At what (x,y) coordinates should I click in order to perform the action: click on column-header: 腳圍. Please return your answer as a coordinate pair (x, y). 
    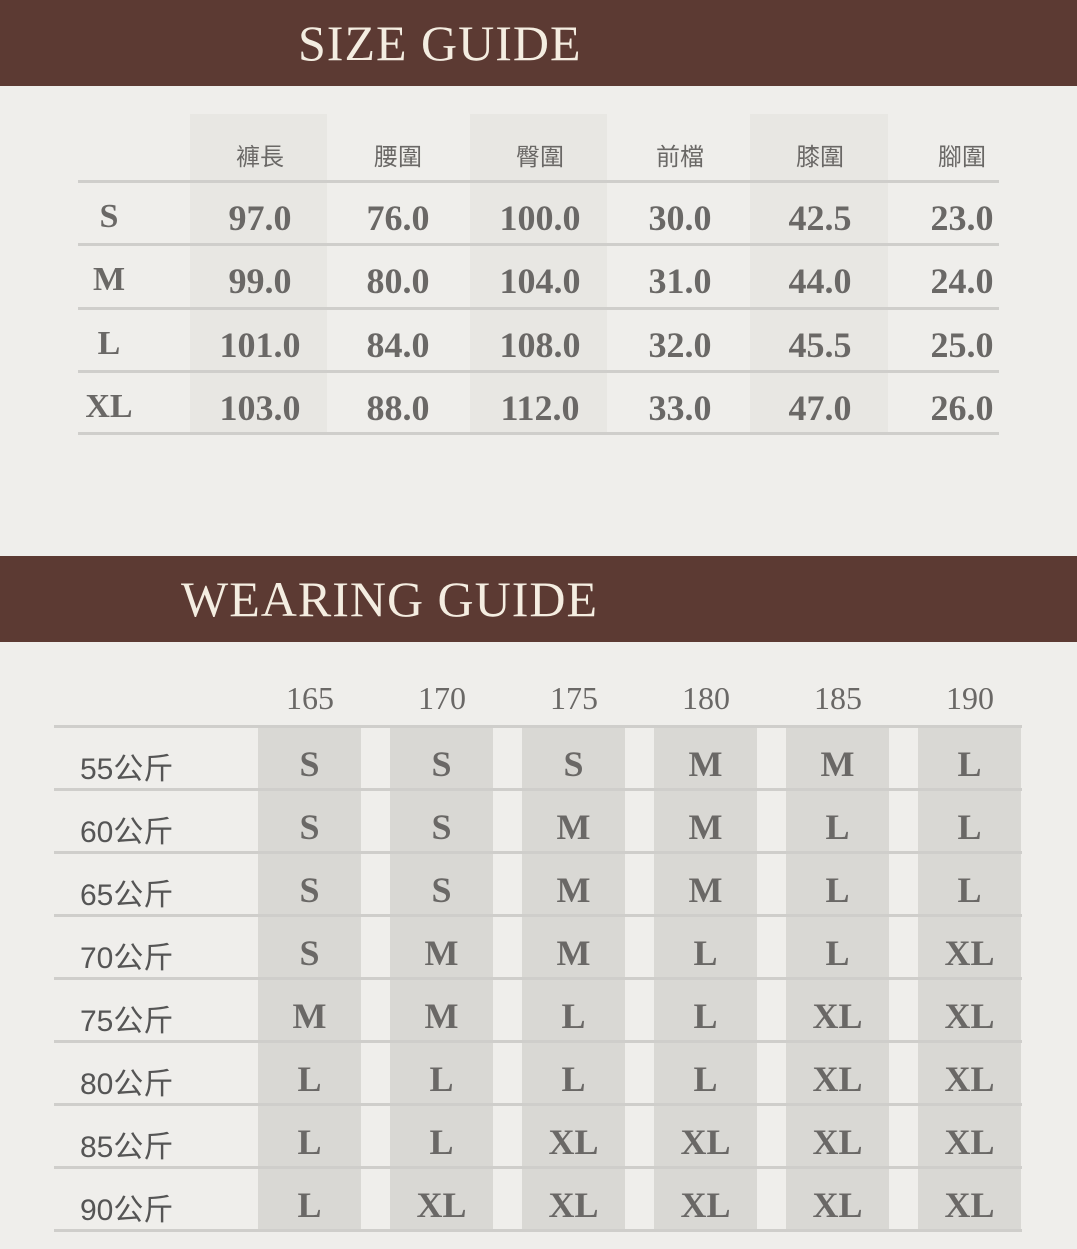
    Looking at the image, I should click on (962, 157).